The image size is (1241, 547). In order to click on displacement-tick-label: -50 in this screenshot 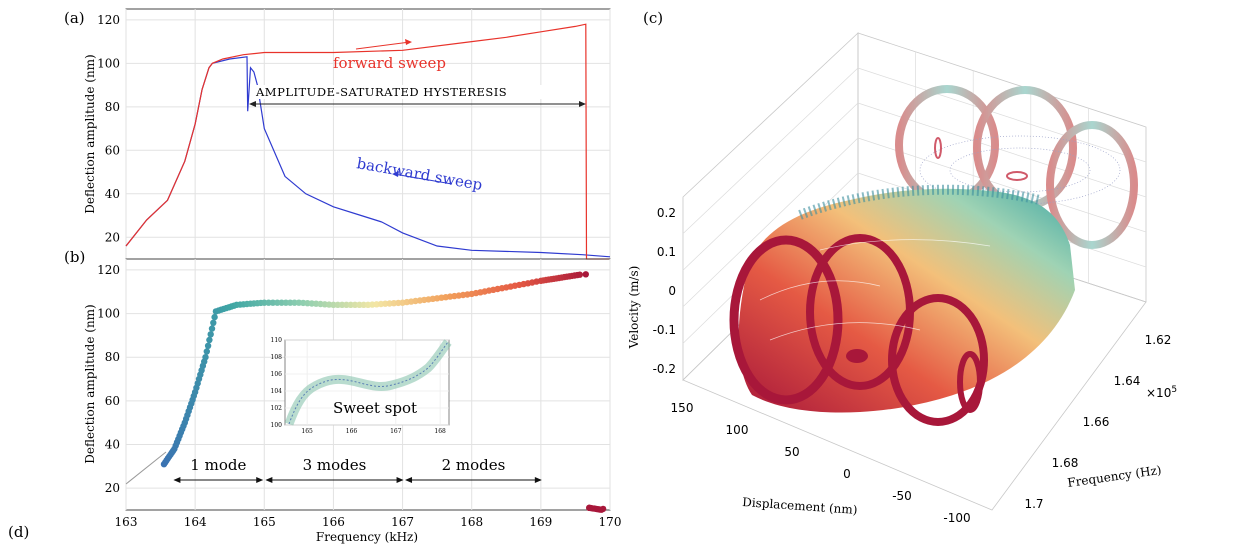, I will do `click(902, 496)`.